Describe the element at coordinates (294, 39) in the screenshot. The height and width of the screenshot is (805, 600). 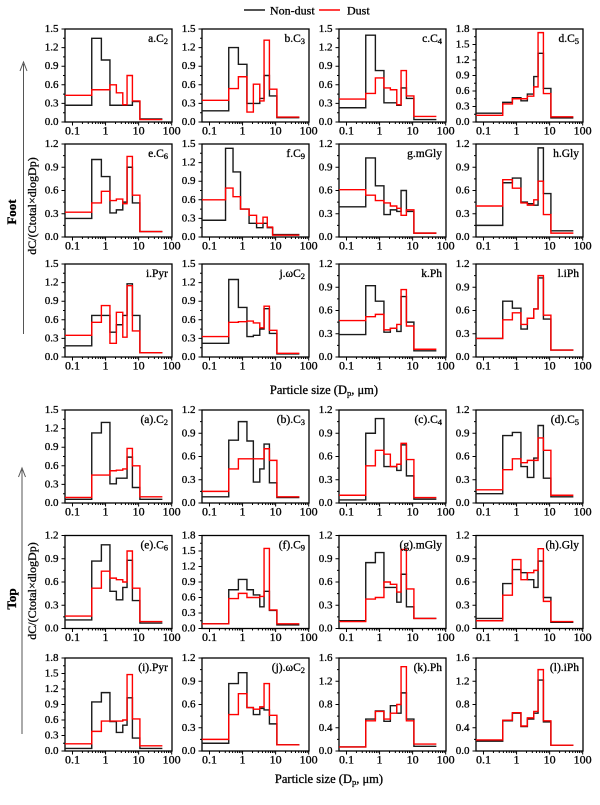
I see `svg-text: b.C3` at that location.